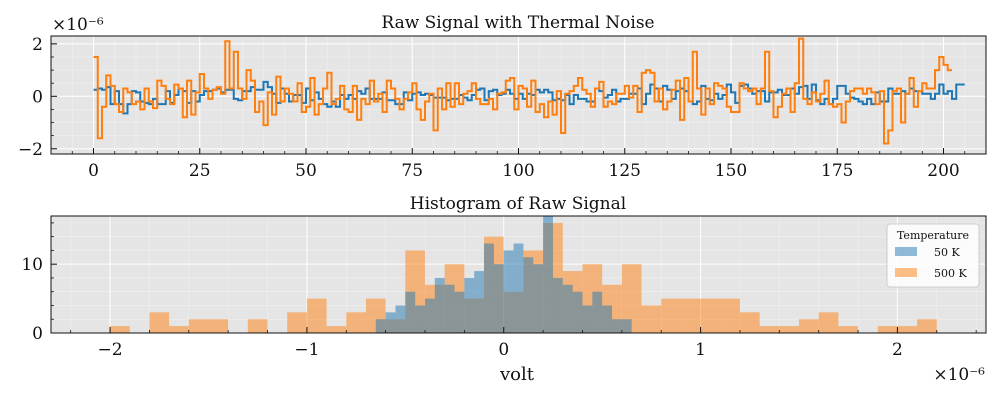 Image resolution: width=1000 pixels, height=400 pixels. What do you see at coordinates (518, 204) in the screenshot?
I see `histogram-chart-title: Histogram of Raw Signal` at bounding box center [518, 204].